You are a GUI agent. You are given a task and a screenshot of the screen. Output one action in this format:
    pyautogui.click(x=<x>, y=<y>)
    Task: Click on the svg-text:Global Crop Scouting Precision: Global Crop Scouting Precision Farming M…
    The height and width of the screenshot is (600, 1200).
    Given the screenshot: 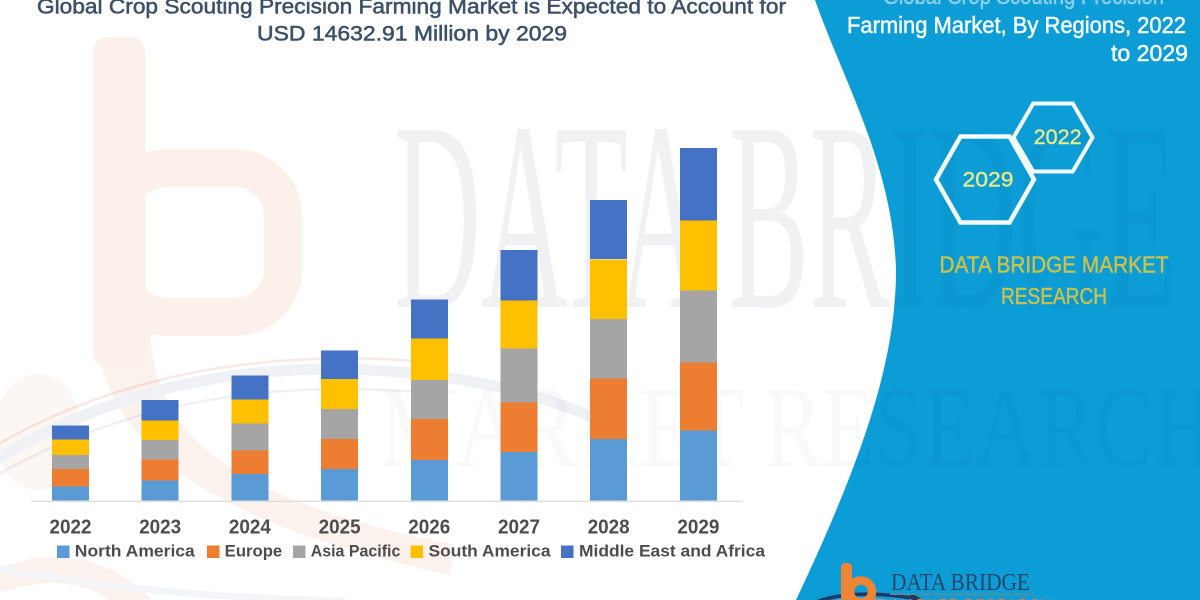 What is the action you would take?
    pyautogui.click(x=411, y=9)
    